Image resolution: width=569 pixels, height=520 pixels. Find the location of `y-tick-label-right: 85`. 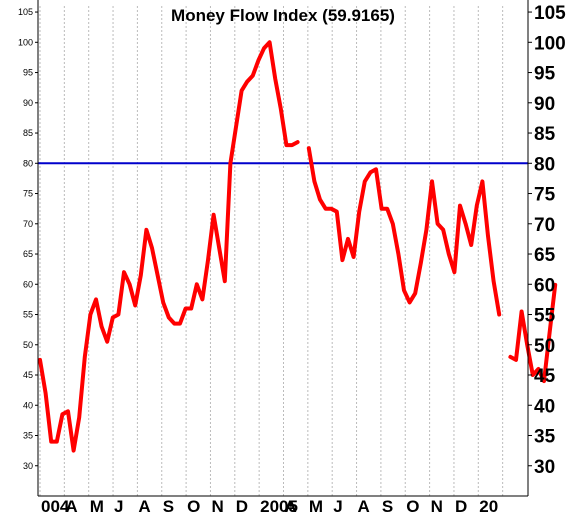

y-tick-label-right: 85 is located at coordinates (545, 134).